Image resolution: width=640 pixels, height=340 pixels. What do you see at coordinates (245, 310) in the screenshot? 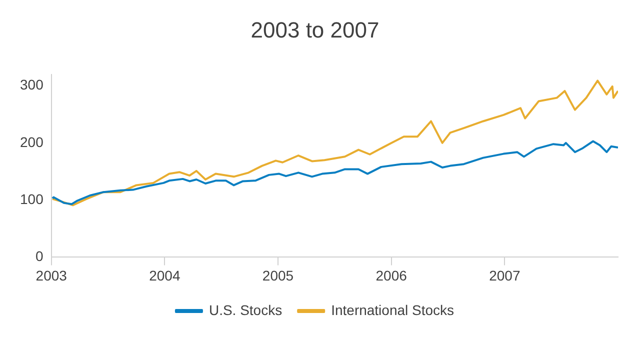
I see `legend-label: U.S. Stocks` at bounding box center [245, 310].